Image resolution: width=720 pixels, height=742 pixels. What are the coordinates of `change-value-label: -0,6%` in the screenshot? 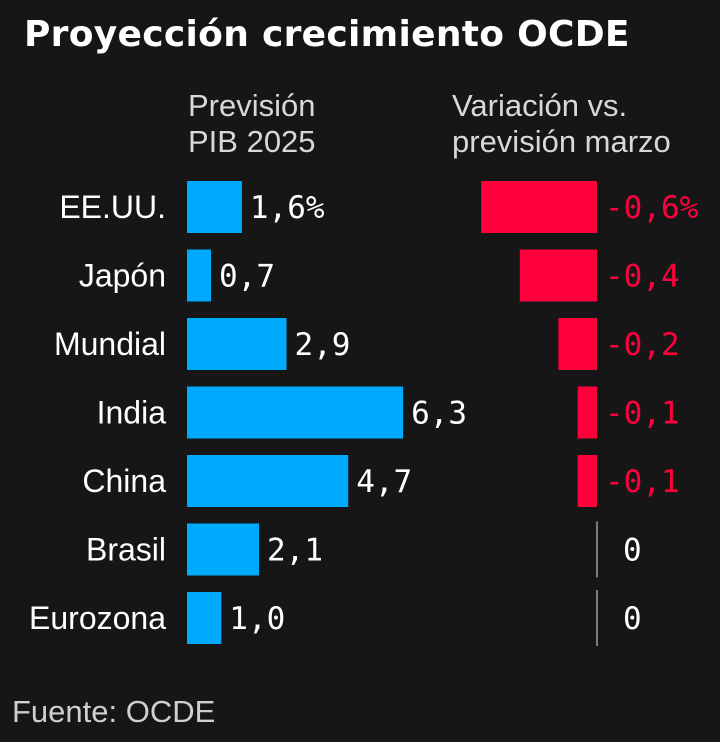 It's located at (652, 208).